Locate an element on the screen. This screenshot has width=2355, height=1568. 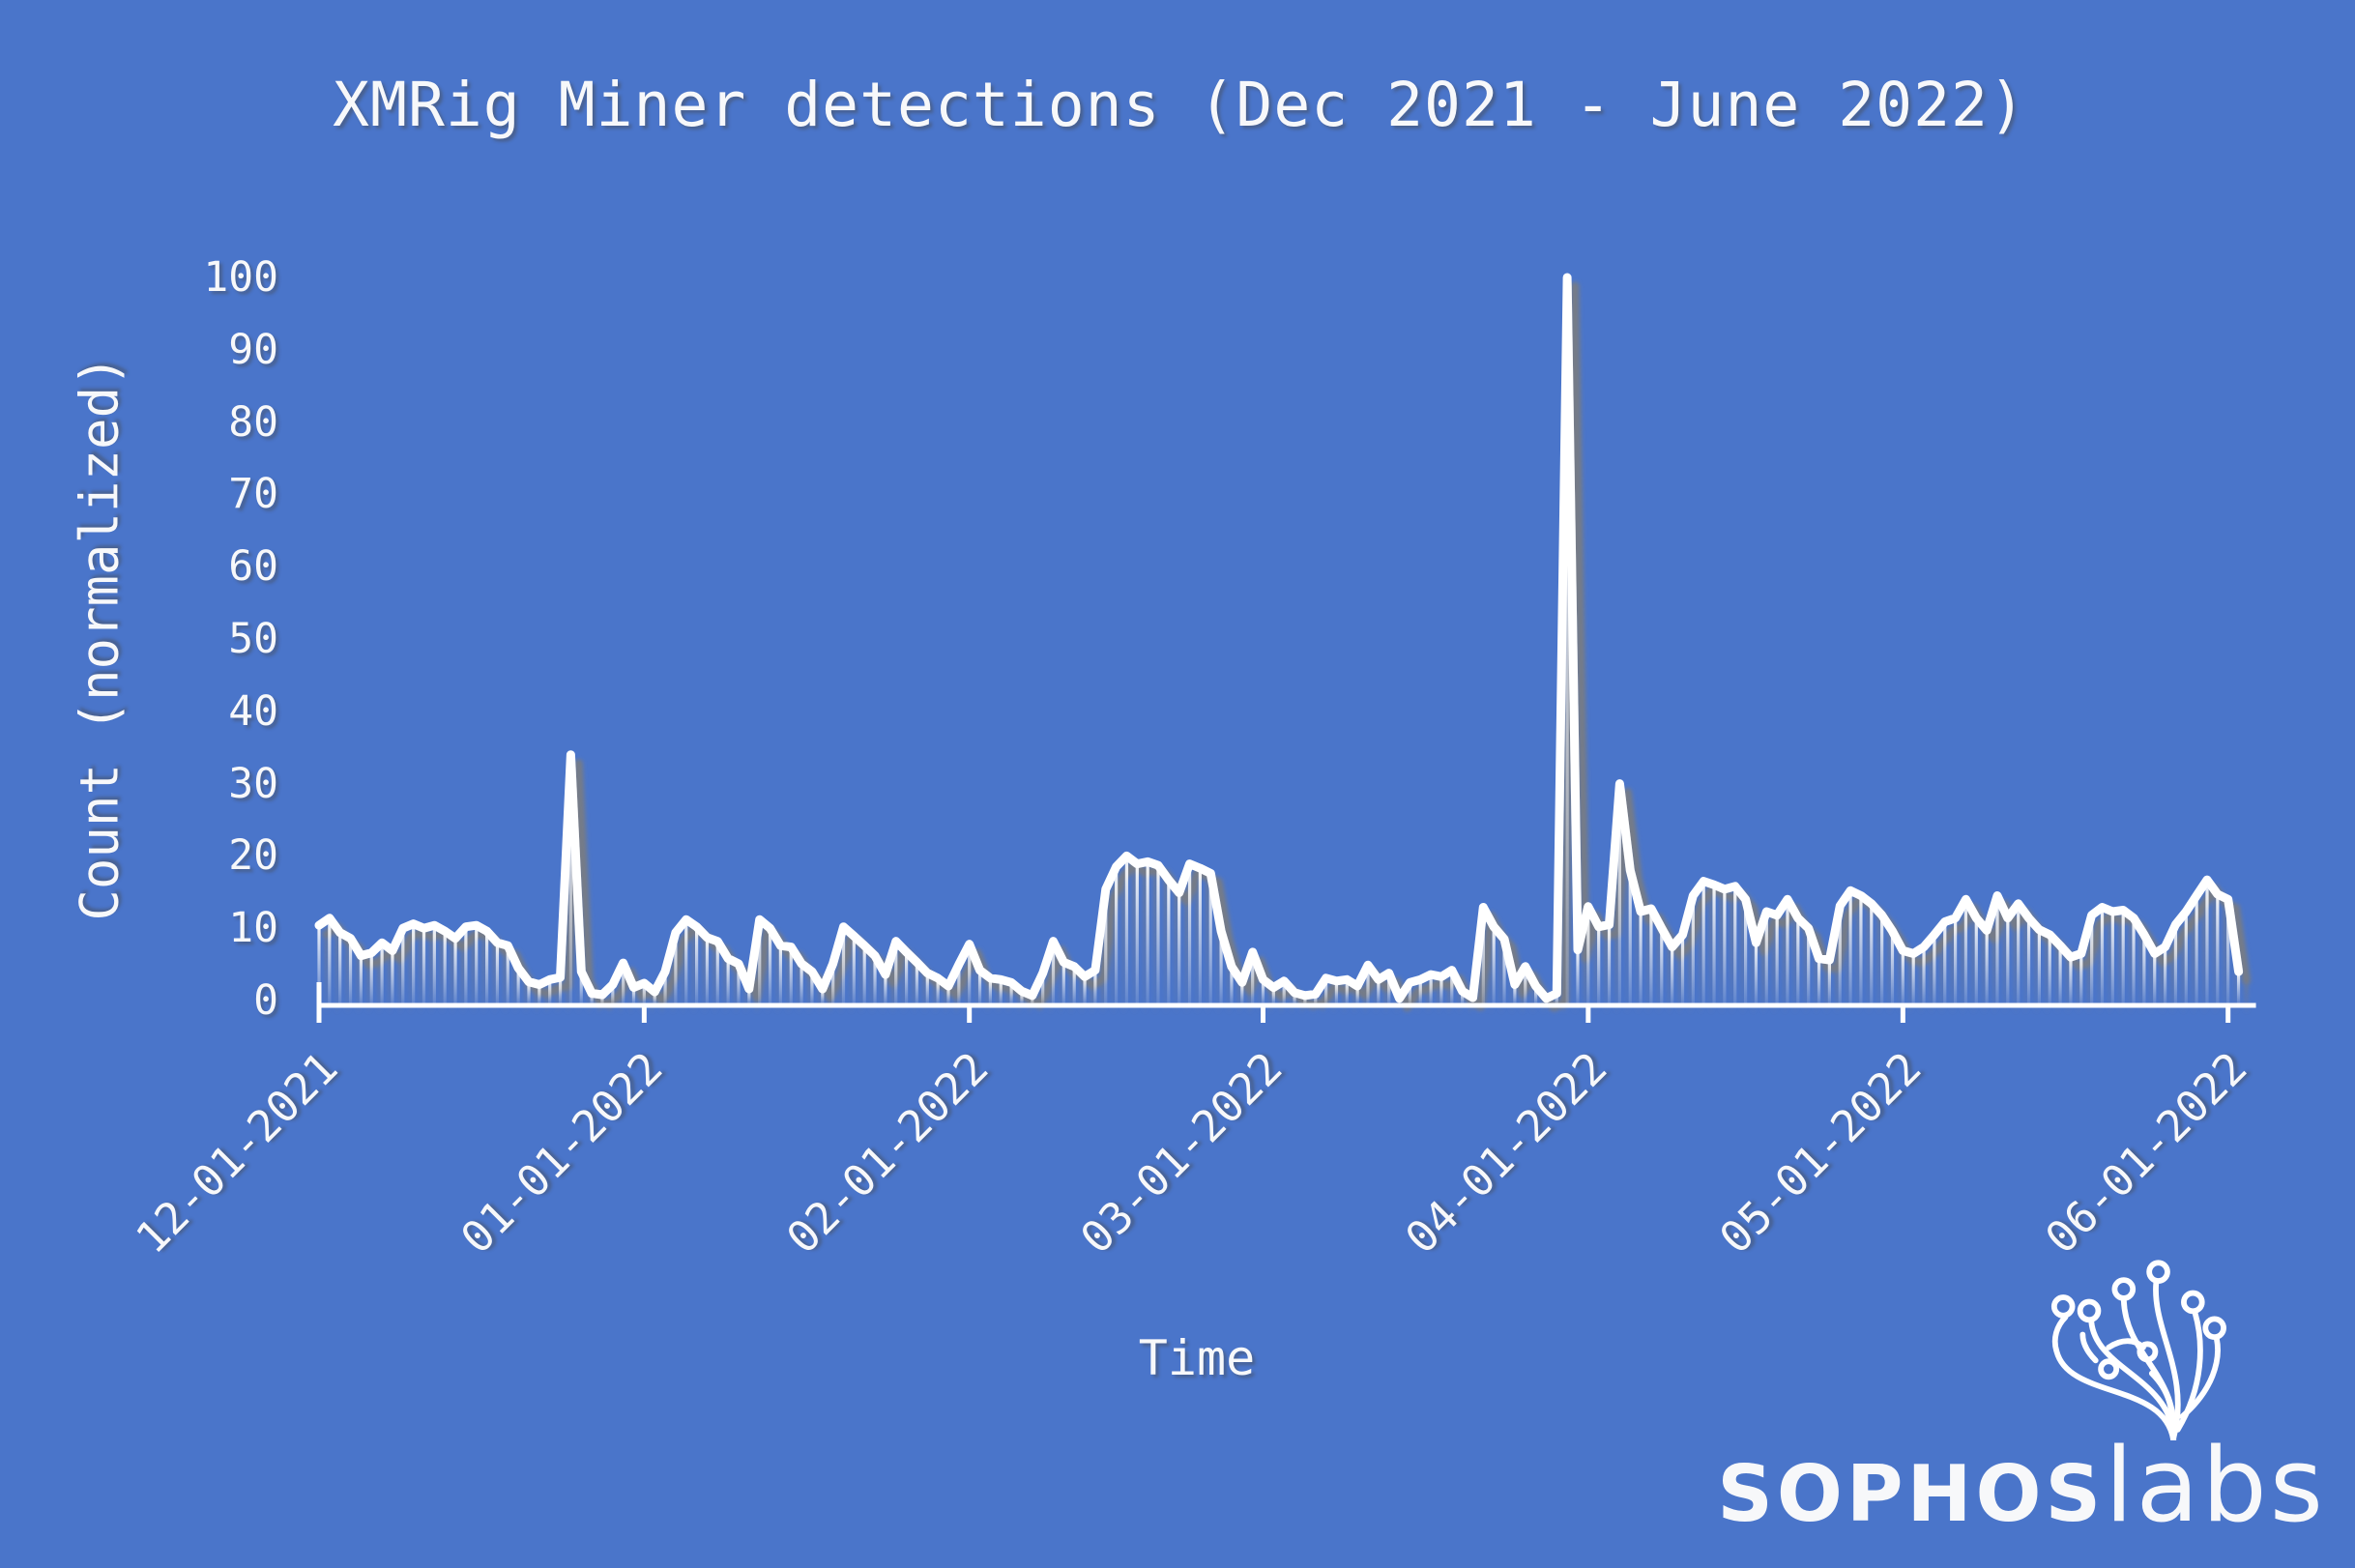
logo-text: sophoslabs is located at coordinates (2021, 1485).